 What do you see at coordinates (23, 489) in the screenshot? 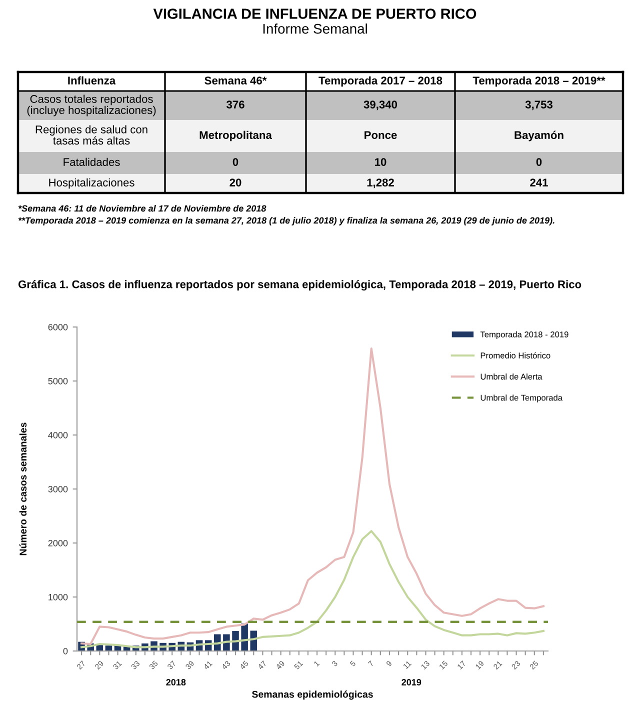
I see `y-axis-title: Número de casos semanales` at bounding box center [23, 489].